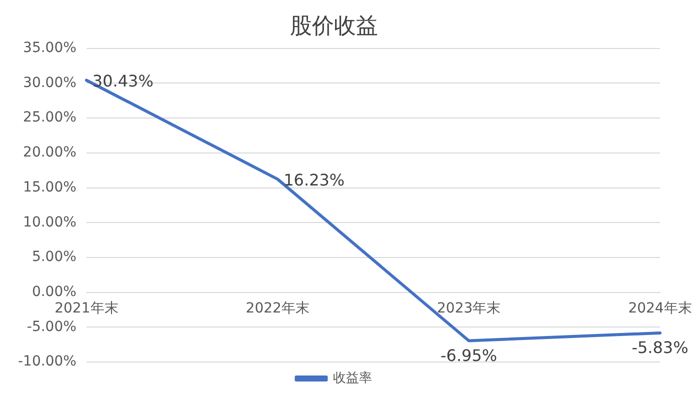  Describe the element at coordinates (123, 80) in the screenshot. I see `data-label: 30.43%` at that location.